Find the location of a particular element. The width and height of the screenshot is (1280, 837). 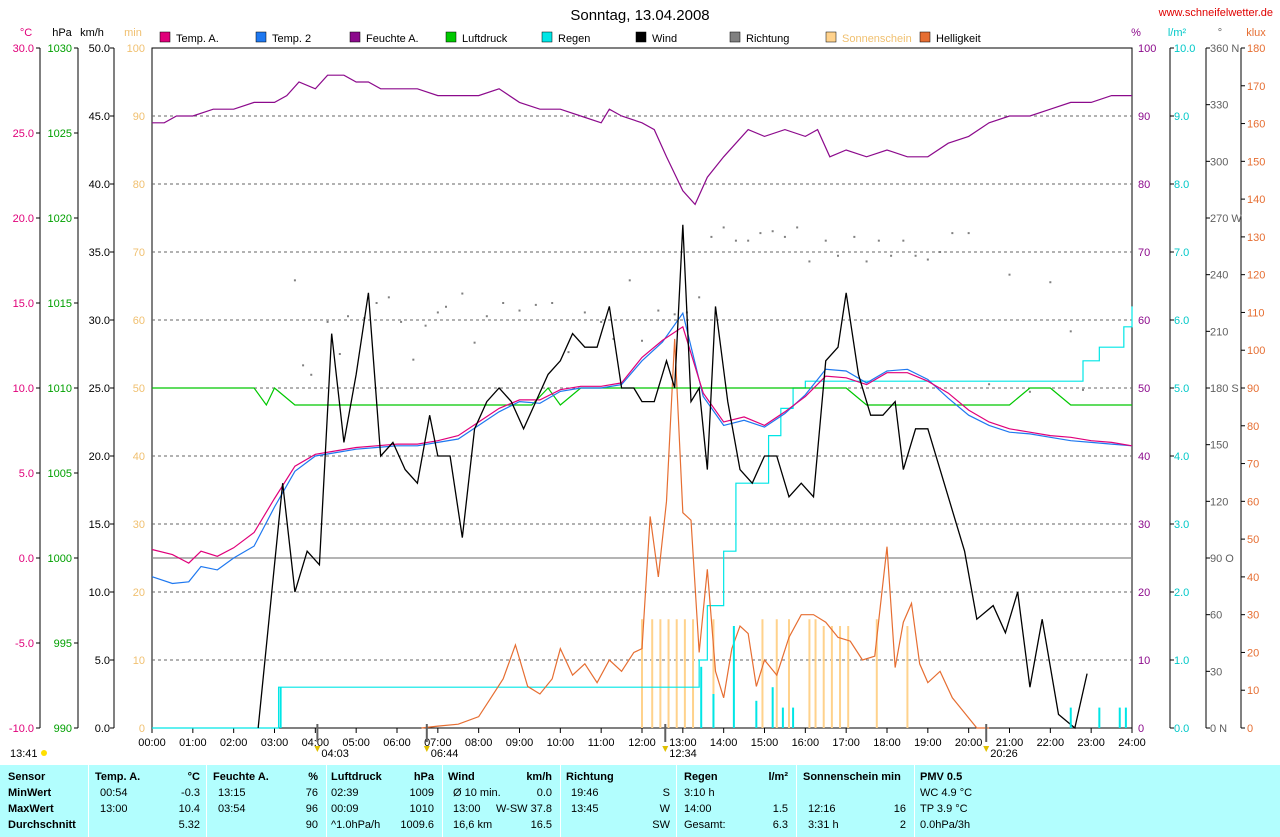

row-label: MaxWert is located at coordinates (31, 809).